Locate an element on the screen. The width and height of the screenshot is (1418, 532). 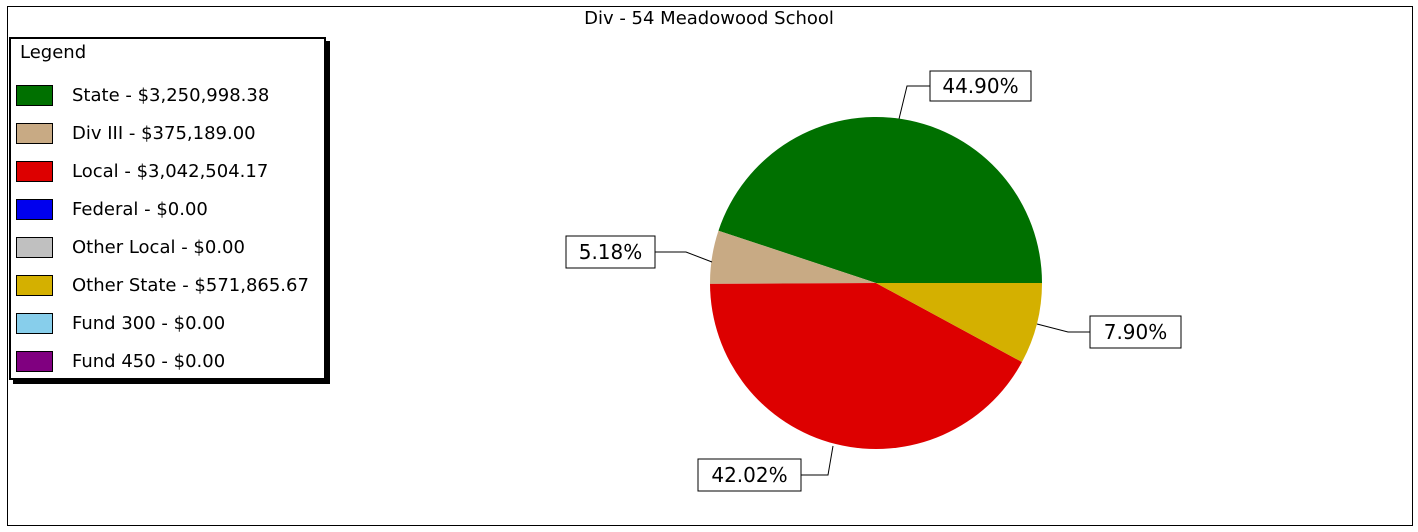
legend-item: Div III - $375,189.00 is located at coordinates (168, 135).